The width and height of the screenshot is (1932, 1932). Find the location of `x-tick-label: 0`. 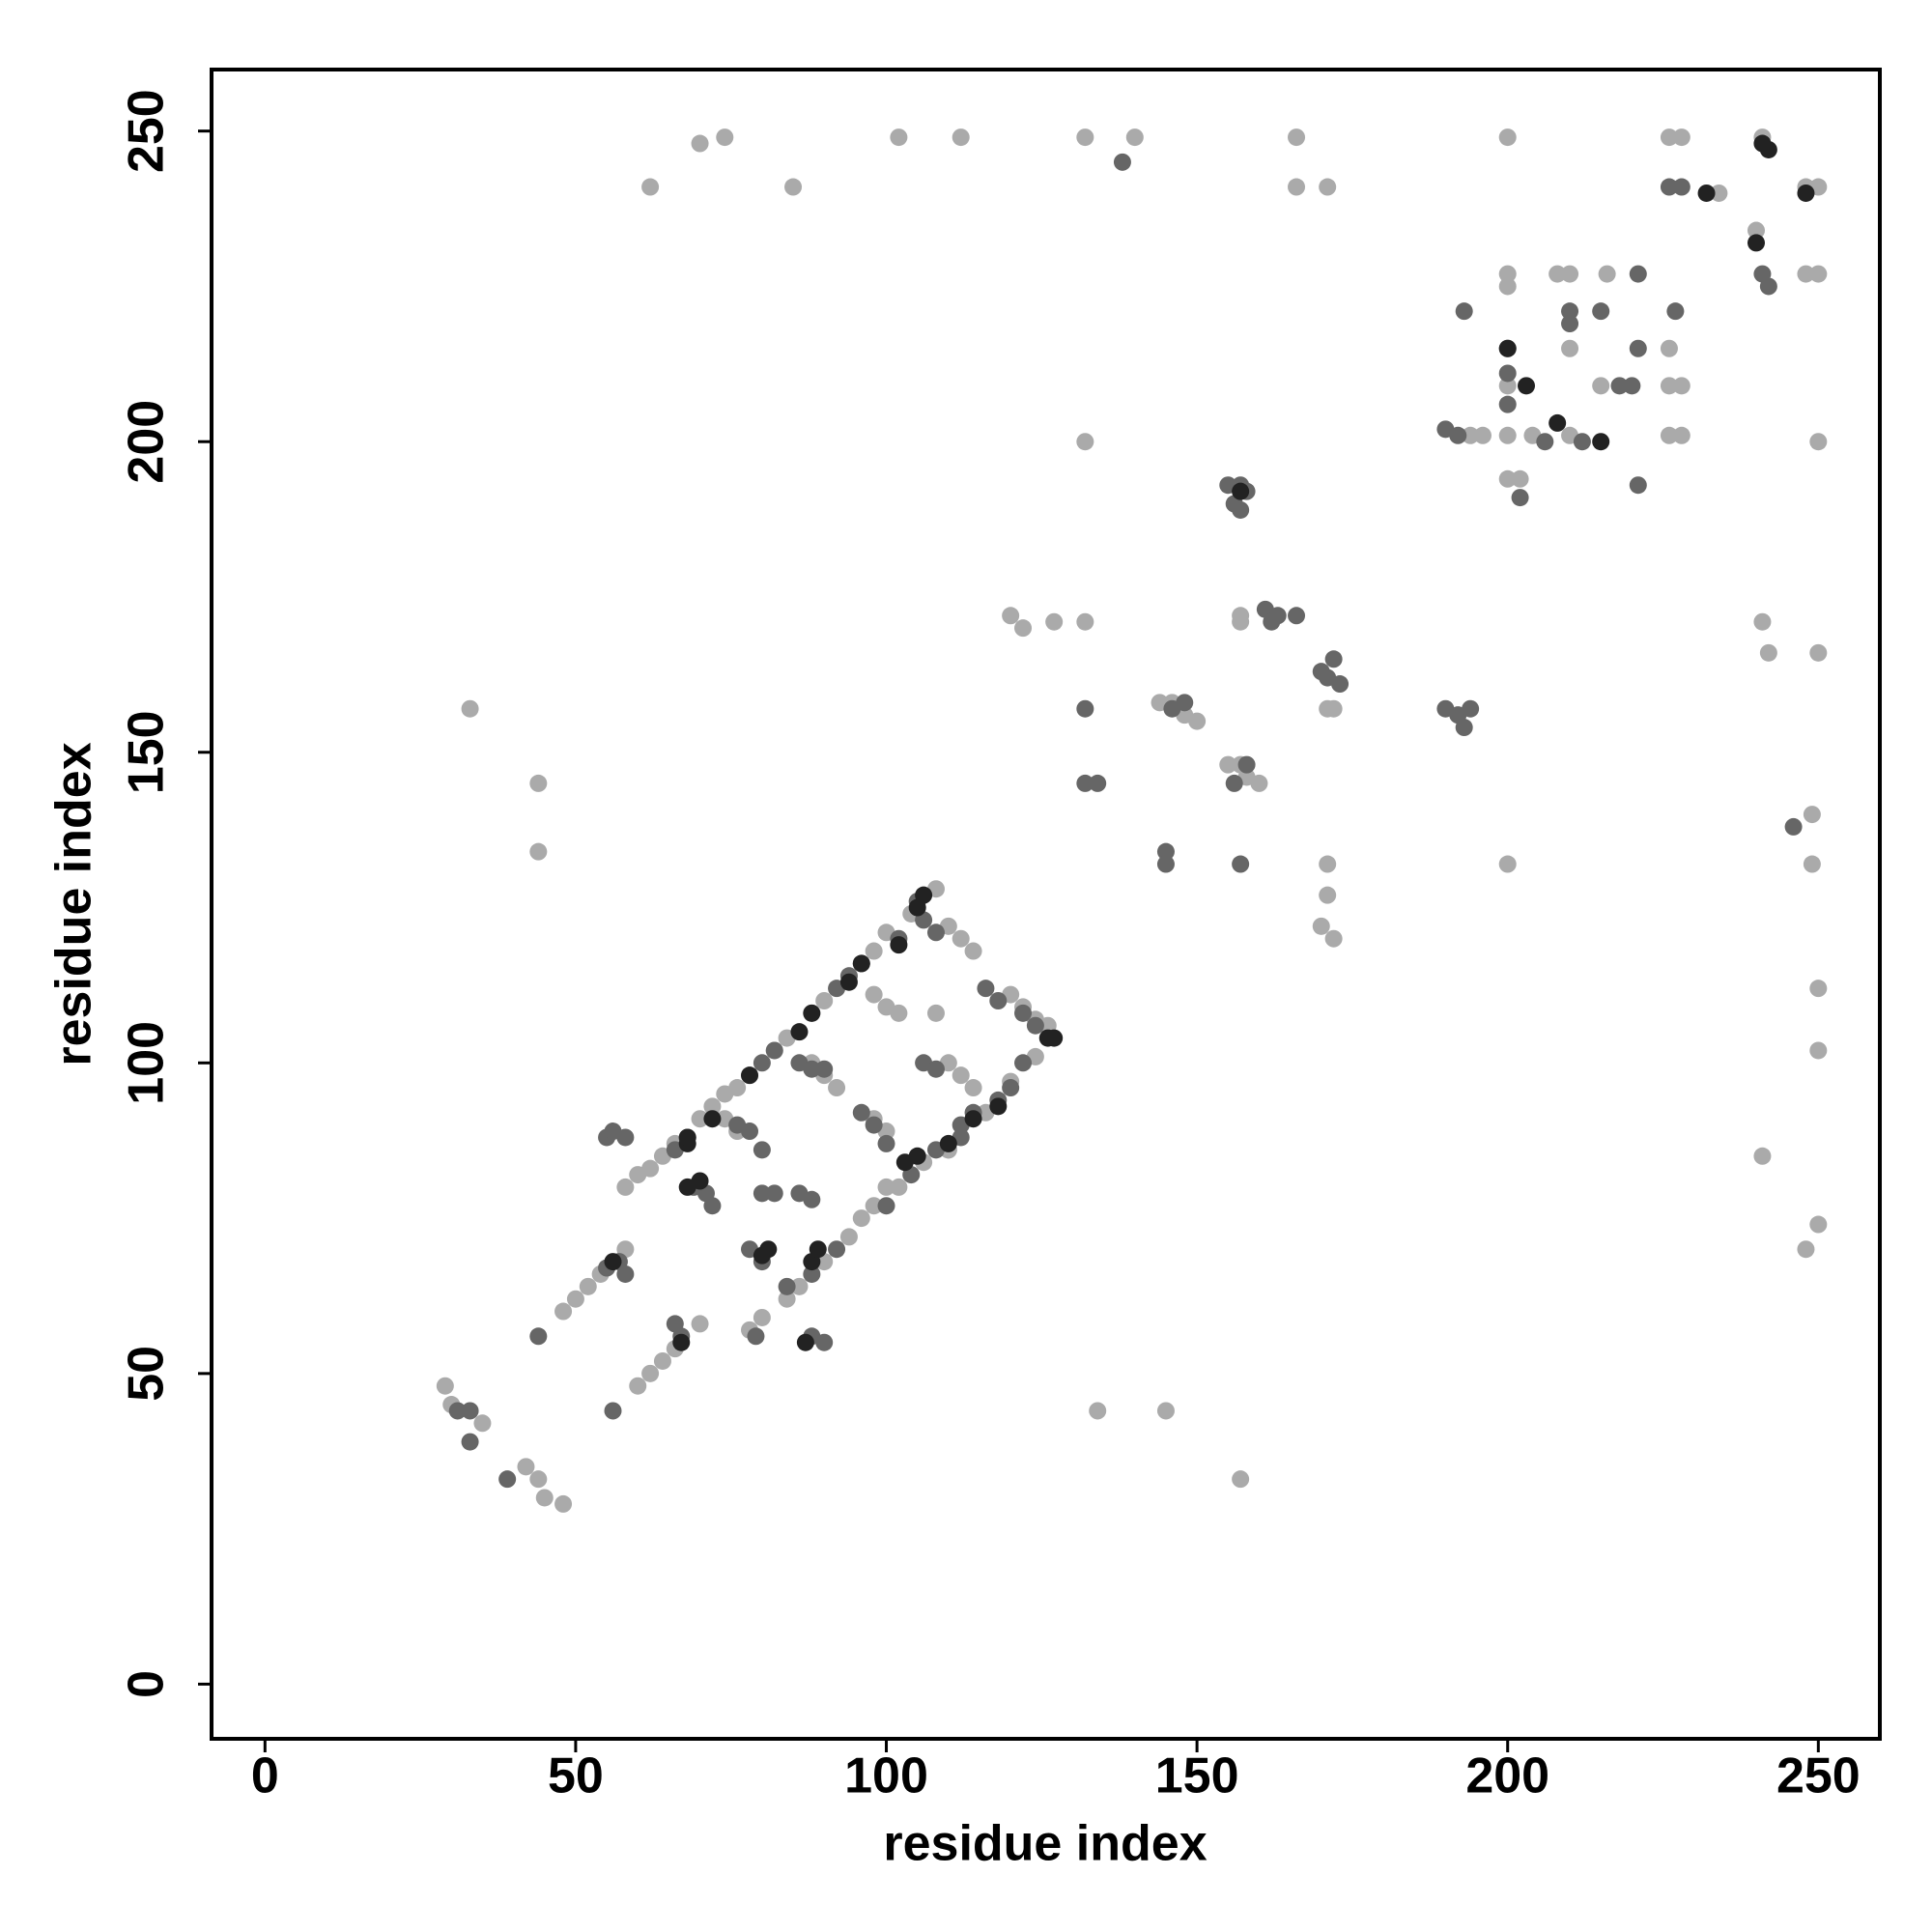

x-tick-label: 0 is located at coordinates (265, 1776).